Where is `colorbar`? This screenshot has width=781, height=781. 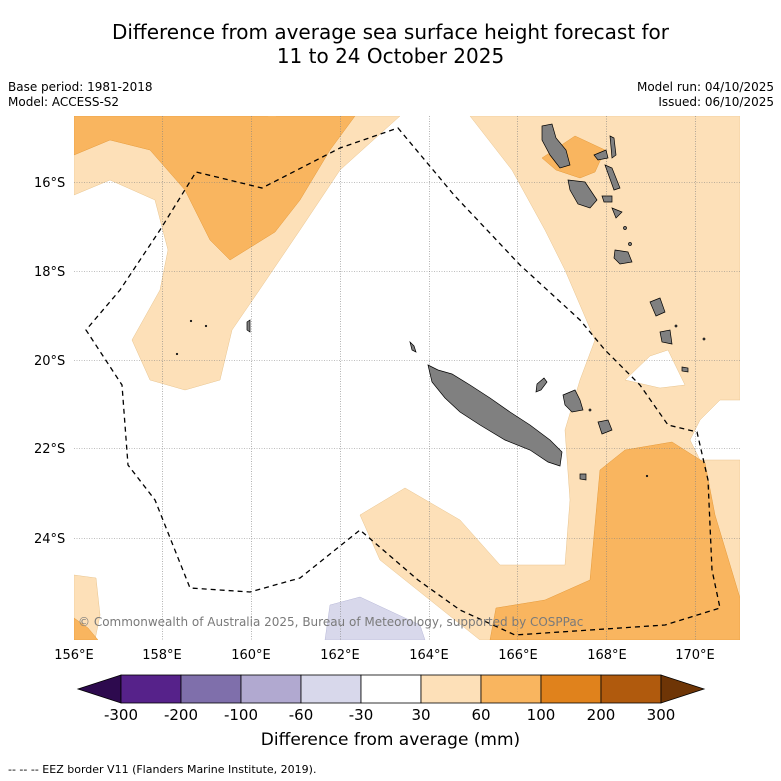 colorbar is located at coordinates (391, 689).